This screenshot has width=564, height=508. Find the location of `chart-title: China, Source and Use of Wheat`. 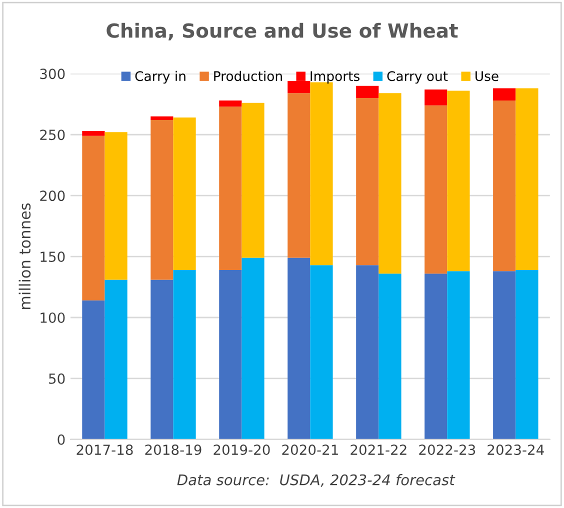

chart-title: China, Source and Use of Wheat is located at coordinates (282, 31).